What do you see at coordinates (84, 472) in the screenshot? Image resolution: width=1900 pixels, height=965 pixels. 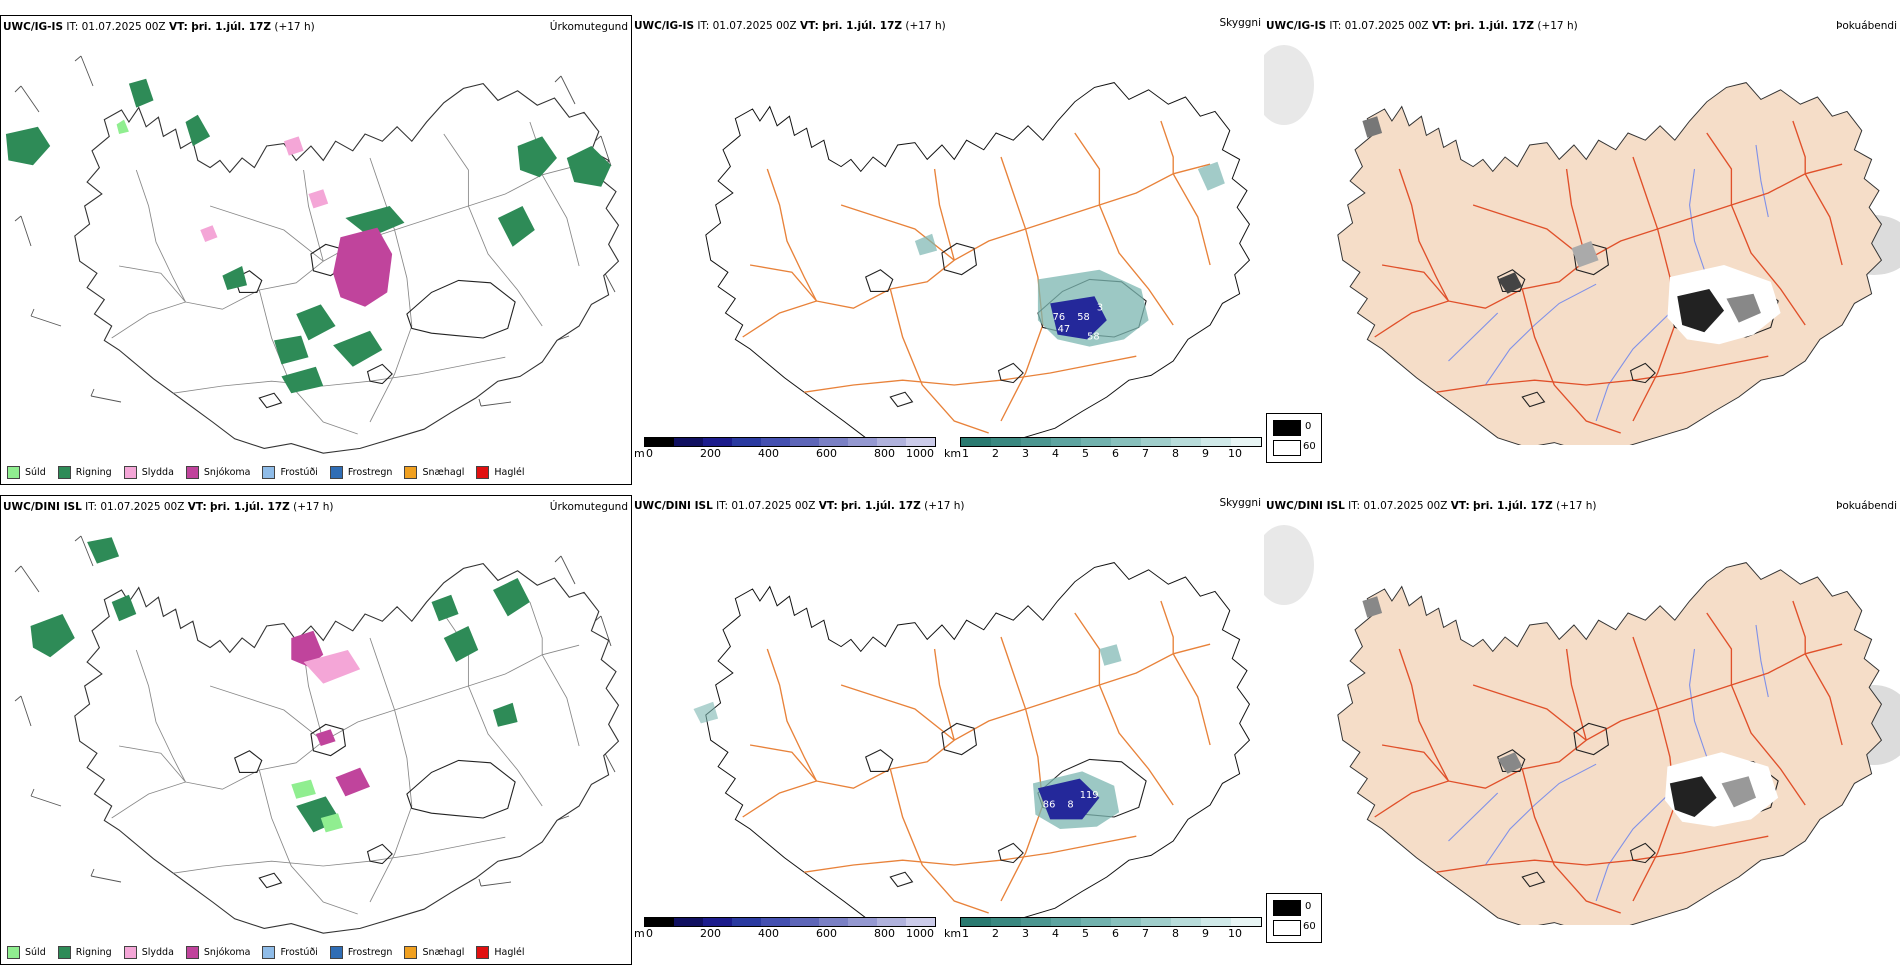 I see `legend-item-rigning: Rigning` at bounding box center [84, 472].